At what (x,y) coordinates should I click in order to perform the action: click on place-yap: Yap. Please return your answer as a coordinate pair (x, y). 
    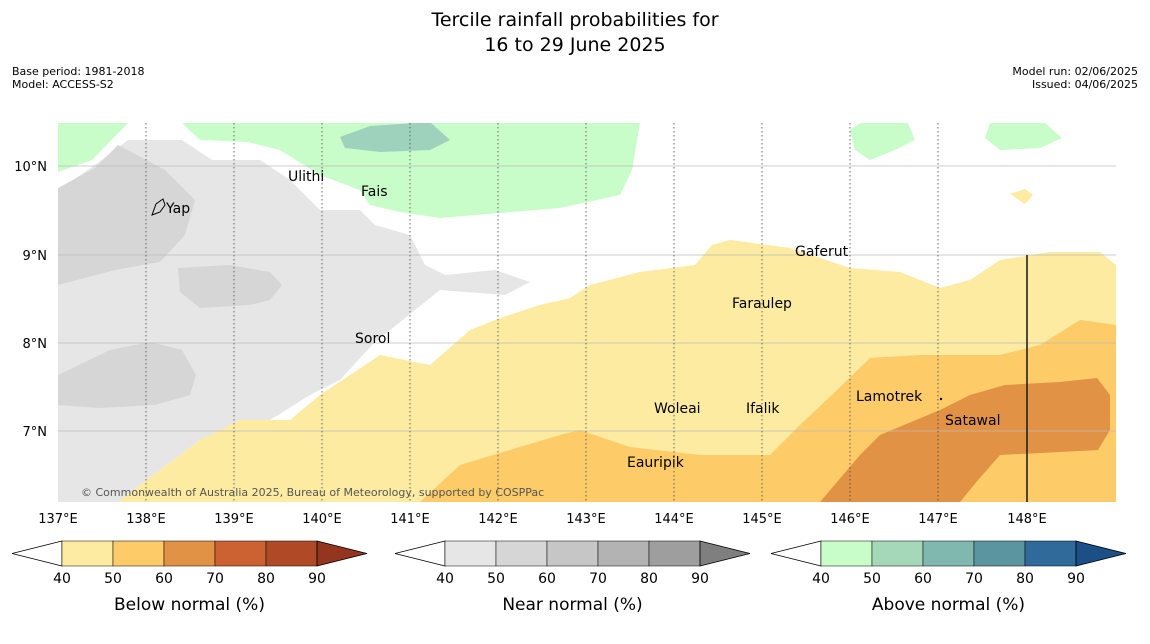
    Looking at the image, I should click on (177, 209).